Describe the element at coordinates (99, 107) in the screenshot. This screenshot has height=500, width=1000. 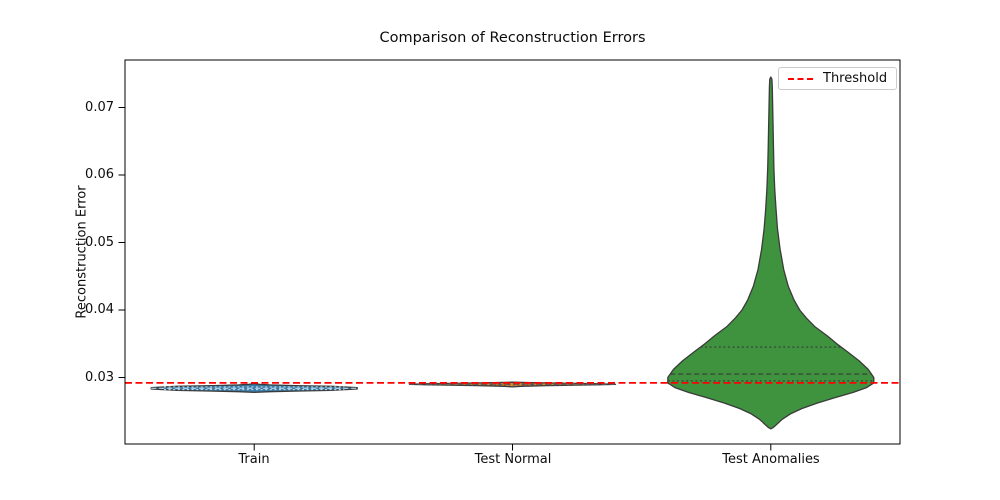
I see `y-tick-label-0.07: 0.07` at that location.